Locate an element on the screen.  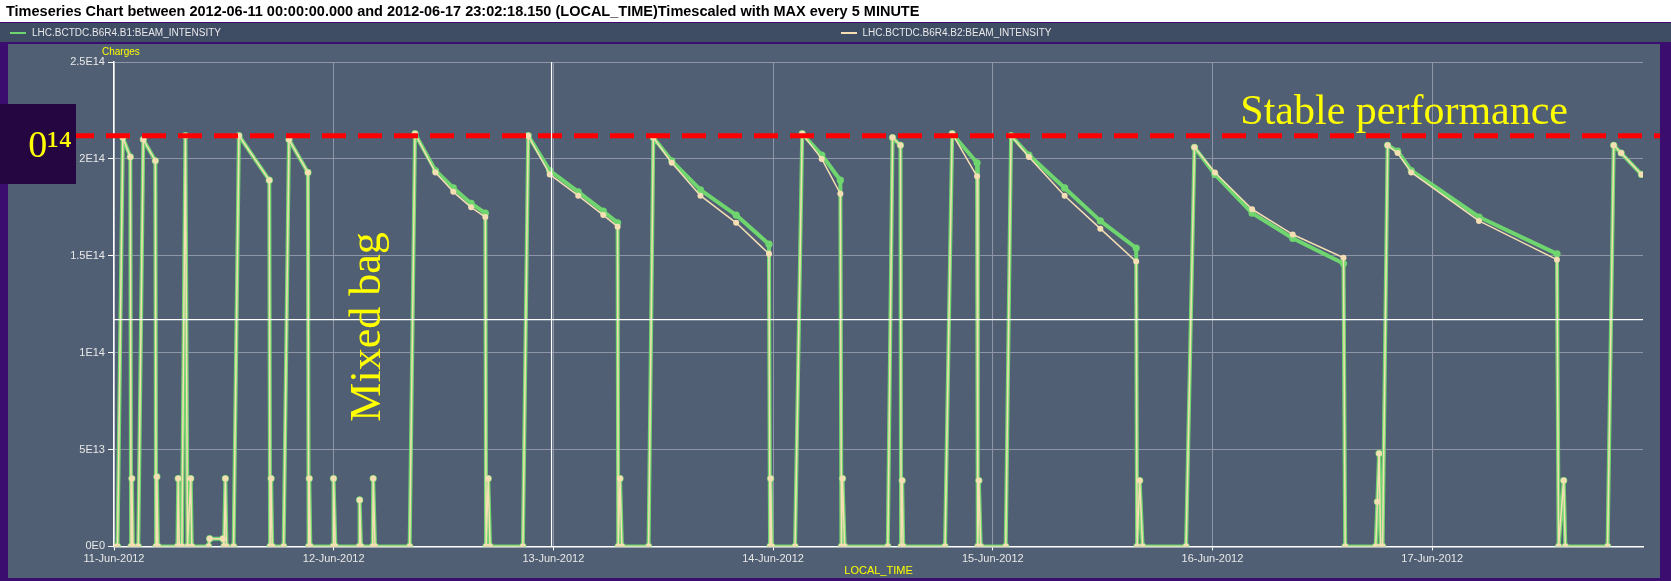
x-axis-title: LOCAL_TIME is located at coordinates (878, 570).